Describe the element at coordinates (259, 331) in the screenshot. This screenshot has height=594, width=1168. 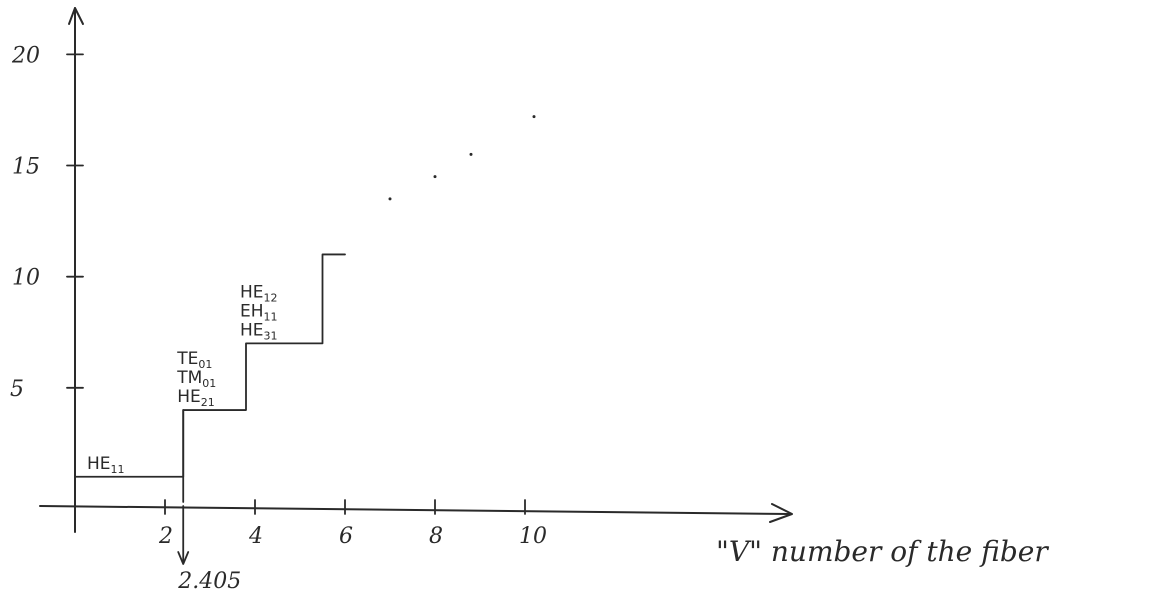
I see `mode-label-2-2: HE31` at that location.